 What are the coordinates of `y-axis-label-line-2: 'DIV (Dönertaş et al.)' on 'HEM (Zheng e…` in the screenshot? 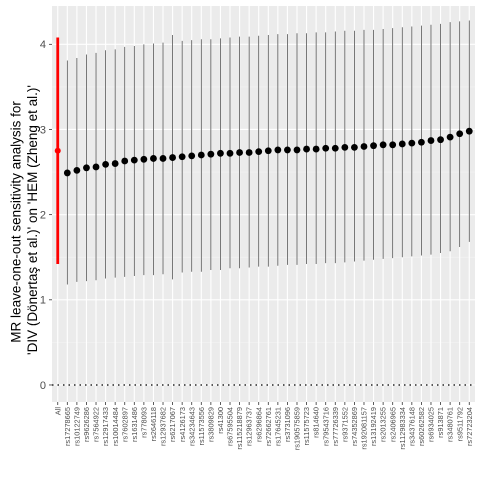 It's located at (32, 220).